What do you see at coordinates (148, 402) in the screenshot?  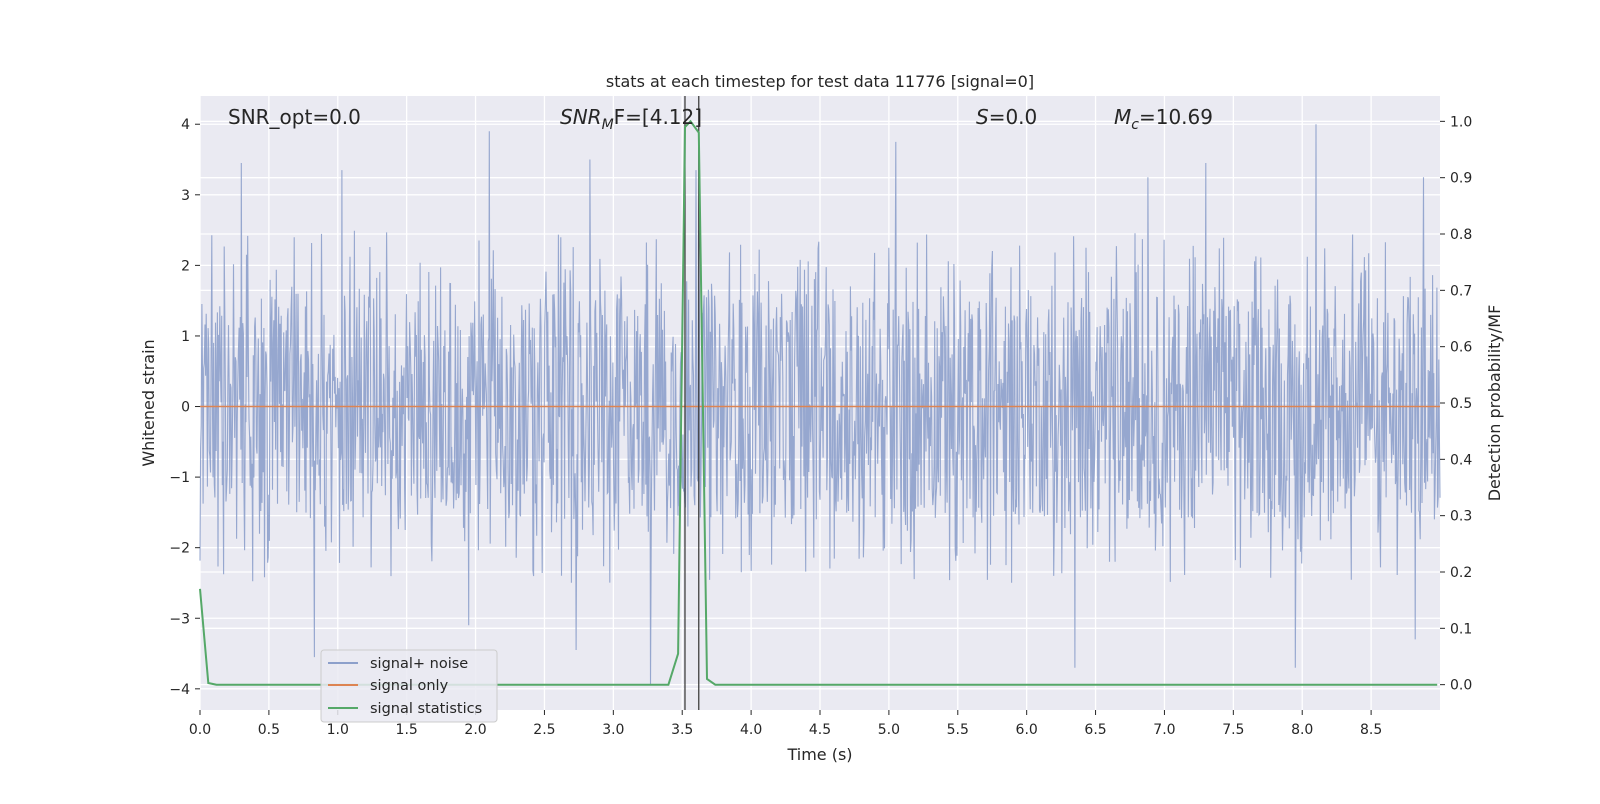 I see `left-y-axis-label: Whitened strain` at bounding box center [148, 402].